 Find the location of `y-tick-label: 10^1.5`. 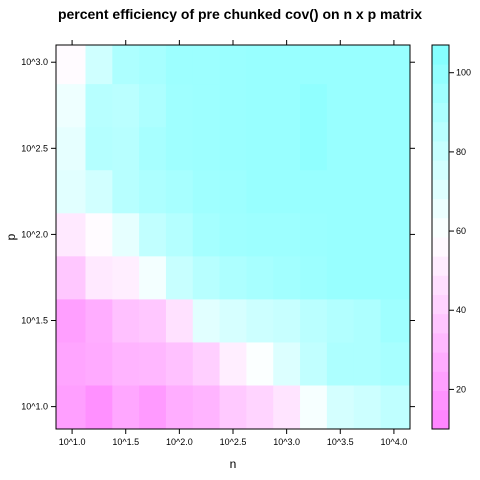

y-tick-label: 10^1.5 is located at coordinates (34, 321).